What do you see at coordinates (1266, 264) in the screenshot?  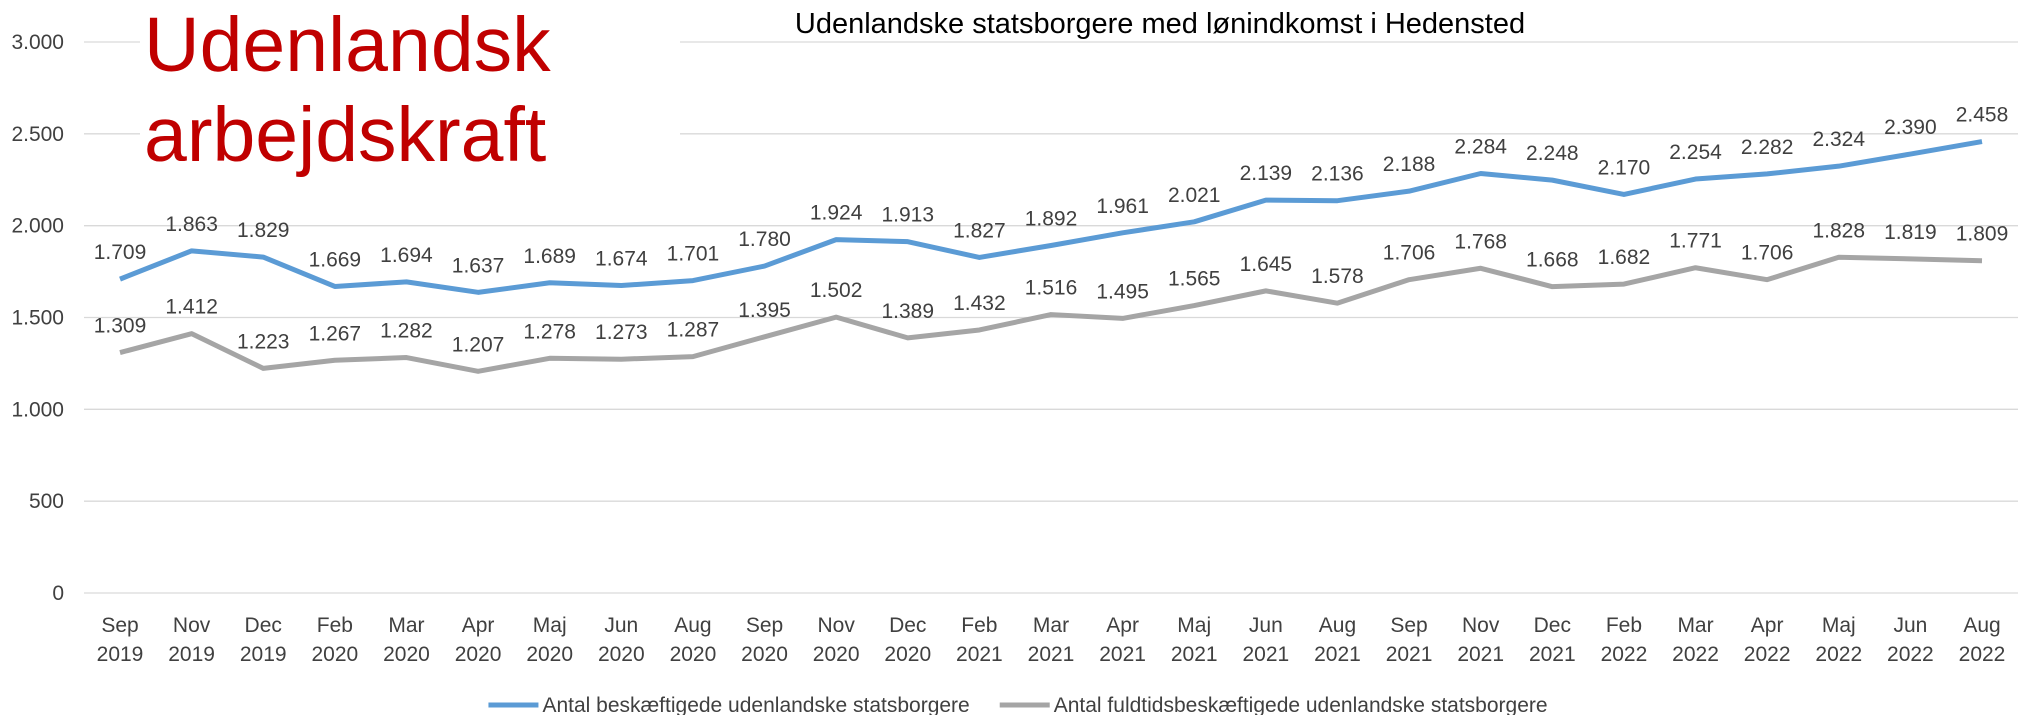 I see `data-label: 1.645` at bounding box center [1266, 264].